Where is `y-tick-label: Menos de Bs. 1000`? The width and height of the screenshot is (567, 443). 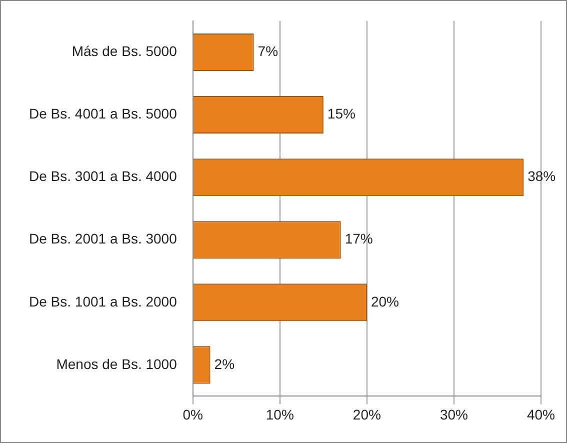 y-tick-label: Menos de Bs. 1000 is located at coordinates (117, 364).